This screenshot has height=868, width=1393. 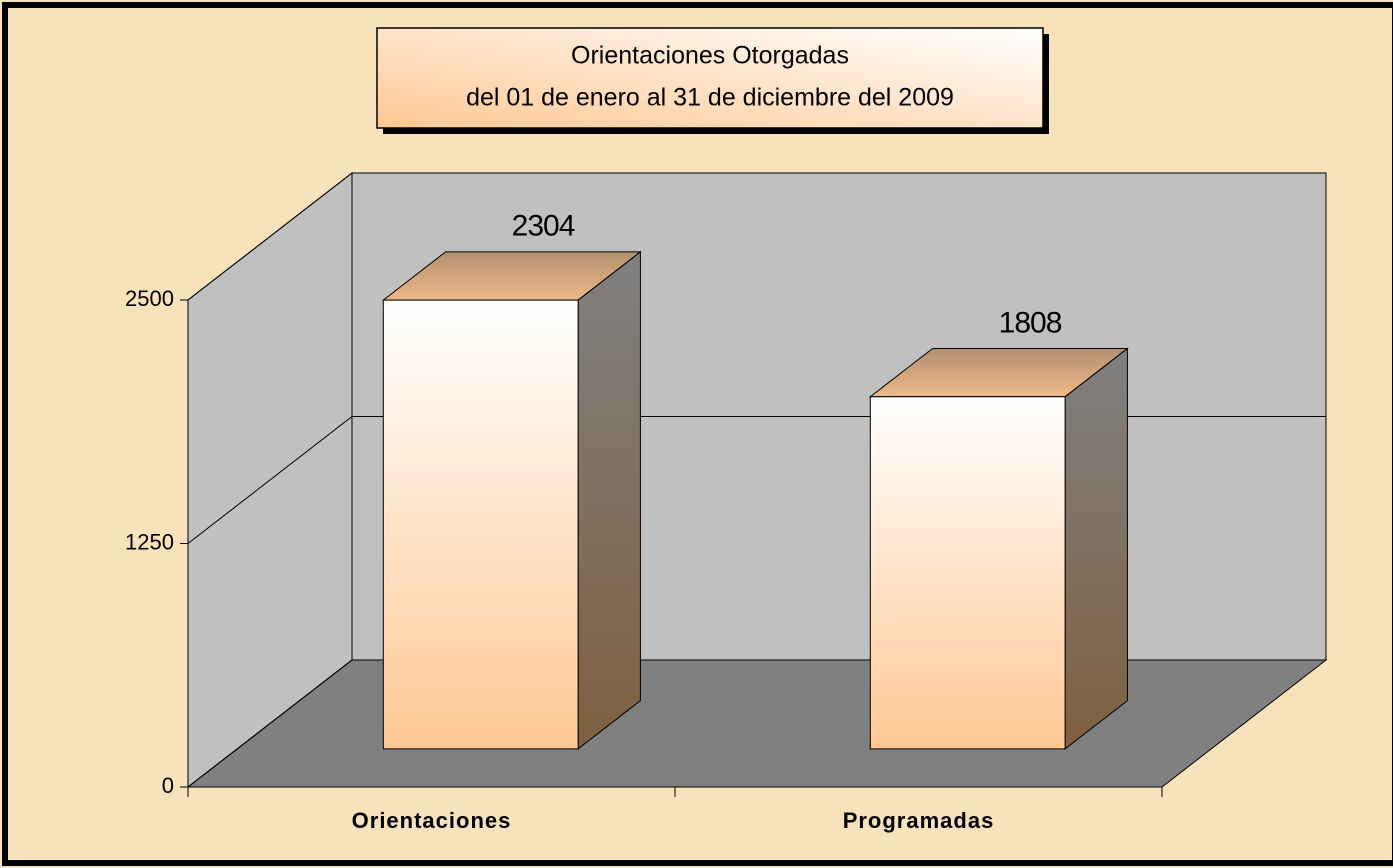 I want to click on floor, so click(x=757, y=723).